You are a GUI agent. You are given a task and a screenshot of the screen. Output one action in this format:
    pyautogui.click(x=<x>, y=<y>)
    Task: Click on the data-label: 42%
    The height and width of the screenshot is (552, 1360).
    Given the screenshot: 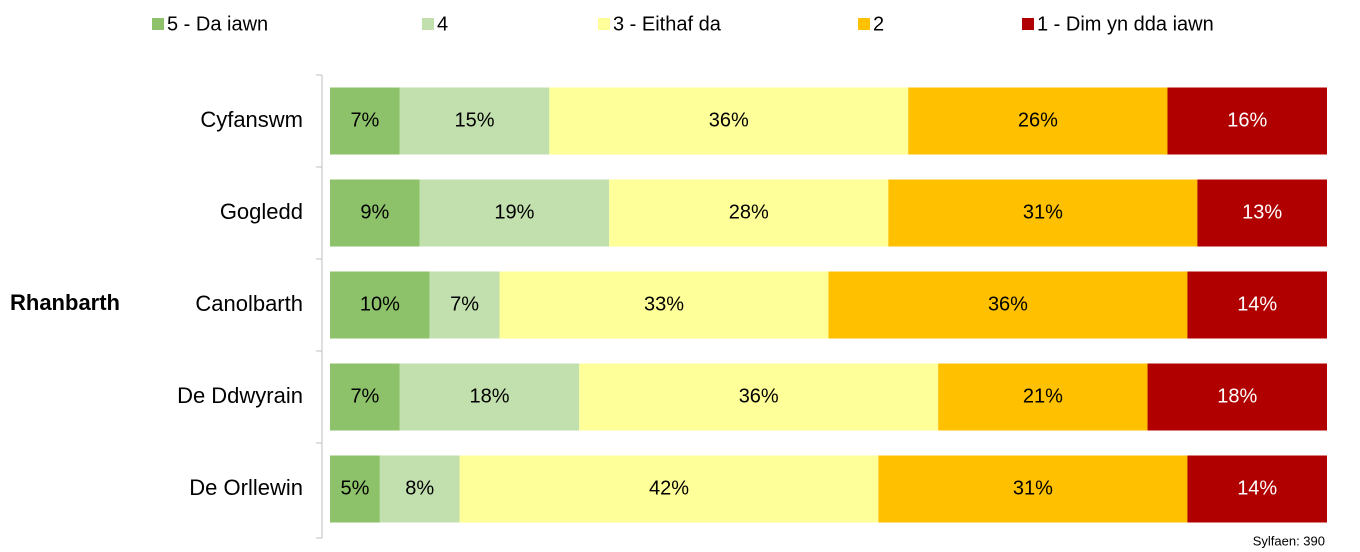 What is the action you would take?
    pyautogui.click(x=669, y=488)
    